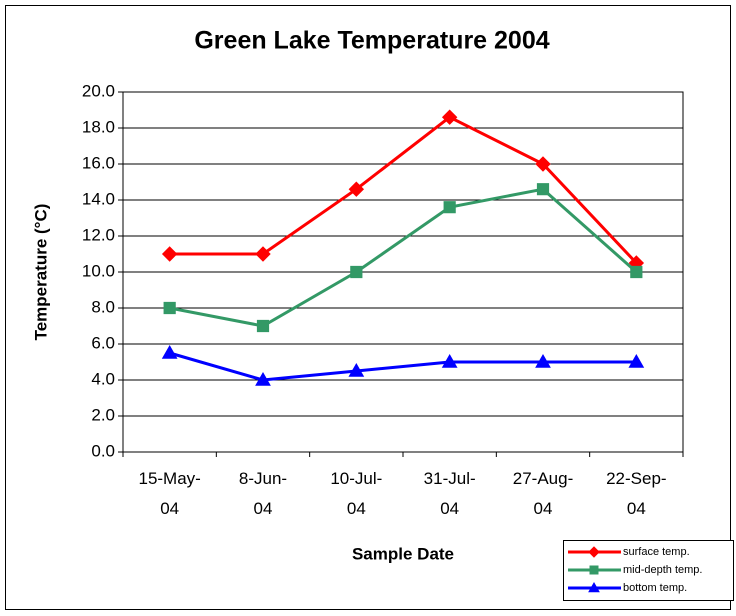  I want to click on x-tick-label: 22-Sep-04, so click(636, 493).